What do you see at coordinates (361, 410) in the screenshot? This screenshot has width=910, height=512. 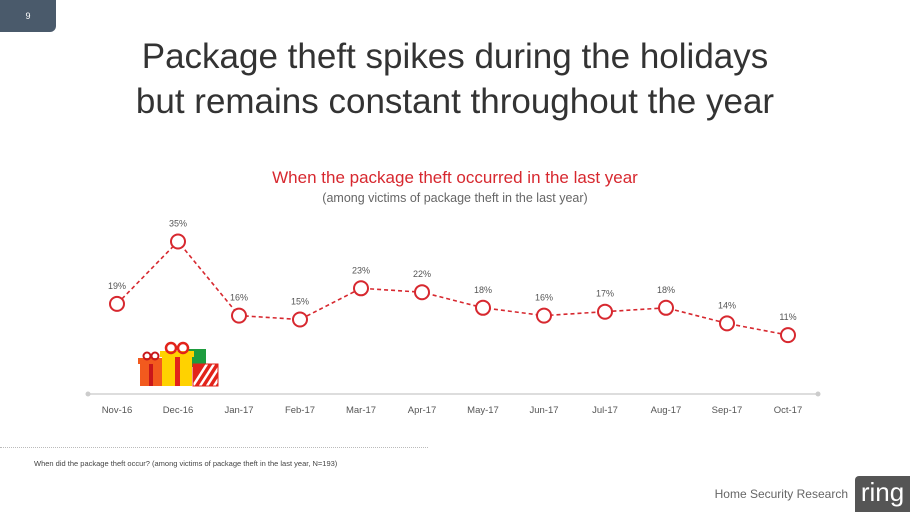 I see `x-tick-label: Mar-17` at bounding box center [361, 410].